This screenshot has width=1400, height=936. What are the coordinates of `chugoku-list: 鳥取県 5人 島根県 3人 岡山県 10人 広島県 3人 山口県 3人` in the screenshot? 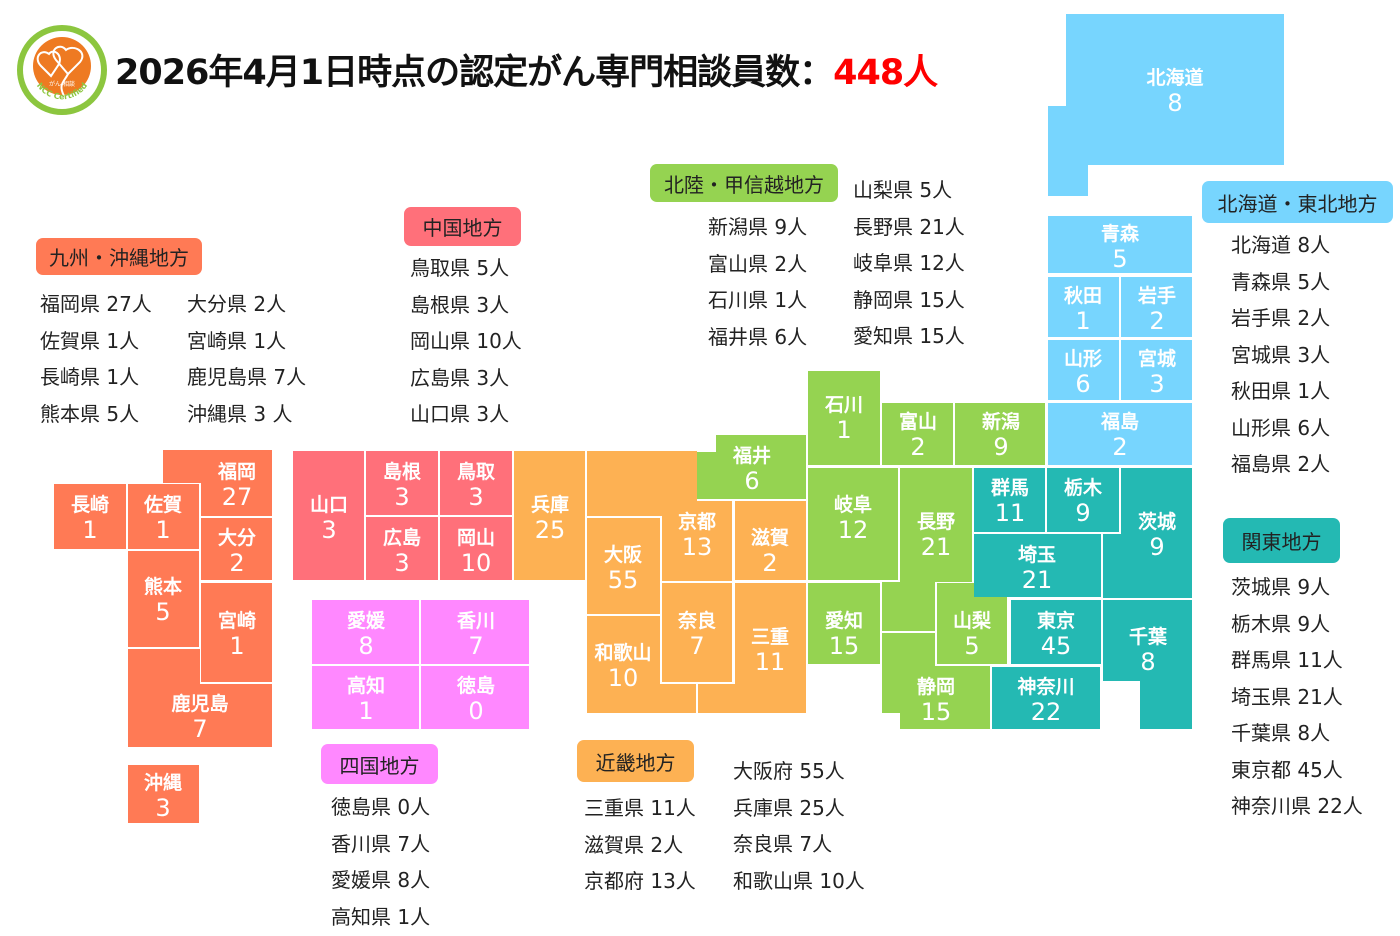 It's located at (466, 341).